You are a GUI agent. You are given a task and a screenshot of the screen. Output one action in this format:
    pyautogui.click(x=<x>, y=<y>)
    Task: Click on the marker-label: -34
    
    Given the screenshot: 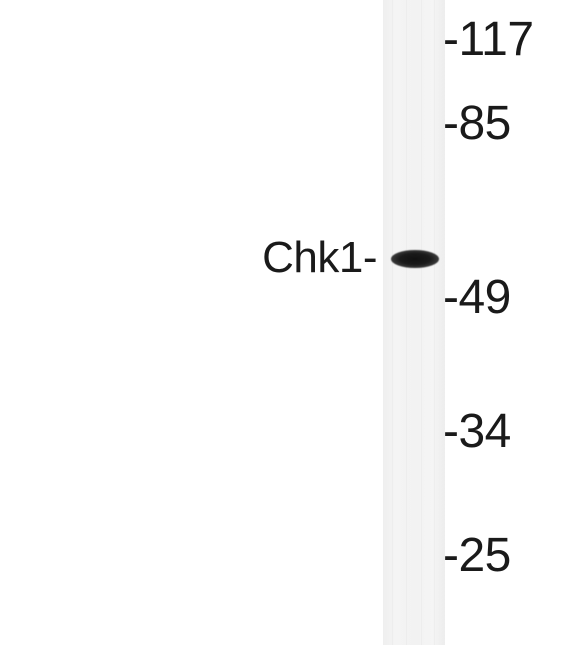 What is the action you would take?
    pyautogui.click(x=477, y=431)
    